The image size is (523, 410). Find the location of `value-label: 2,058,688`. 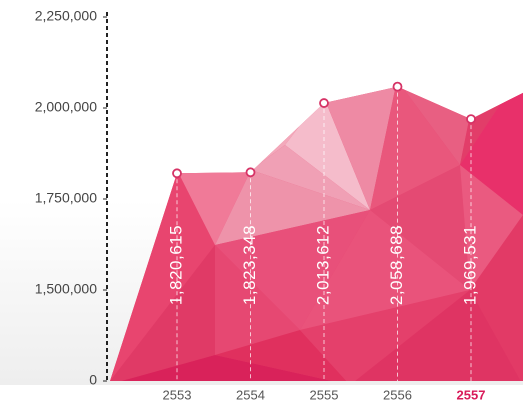

value-label: 2,058,688 is located at coordinates (396, 265).